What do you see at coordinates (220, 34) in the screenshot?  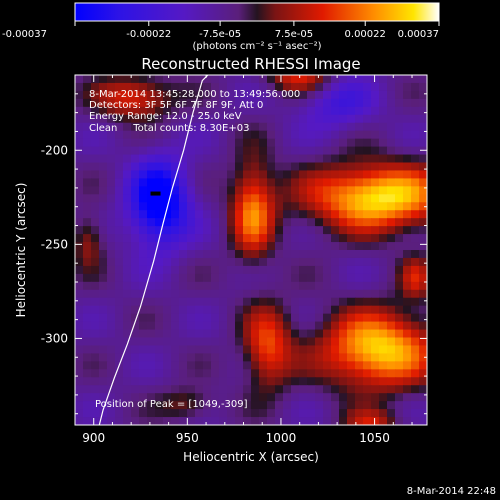 I see `colorbar-tick-label: -7.5e-05` at bounding box center [220, 34].